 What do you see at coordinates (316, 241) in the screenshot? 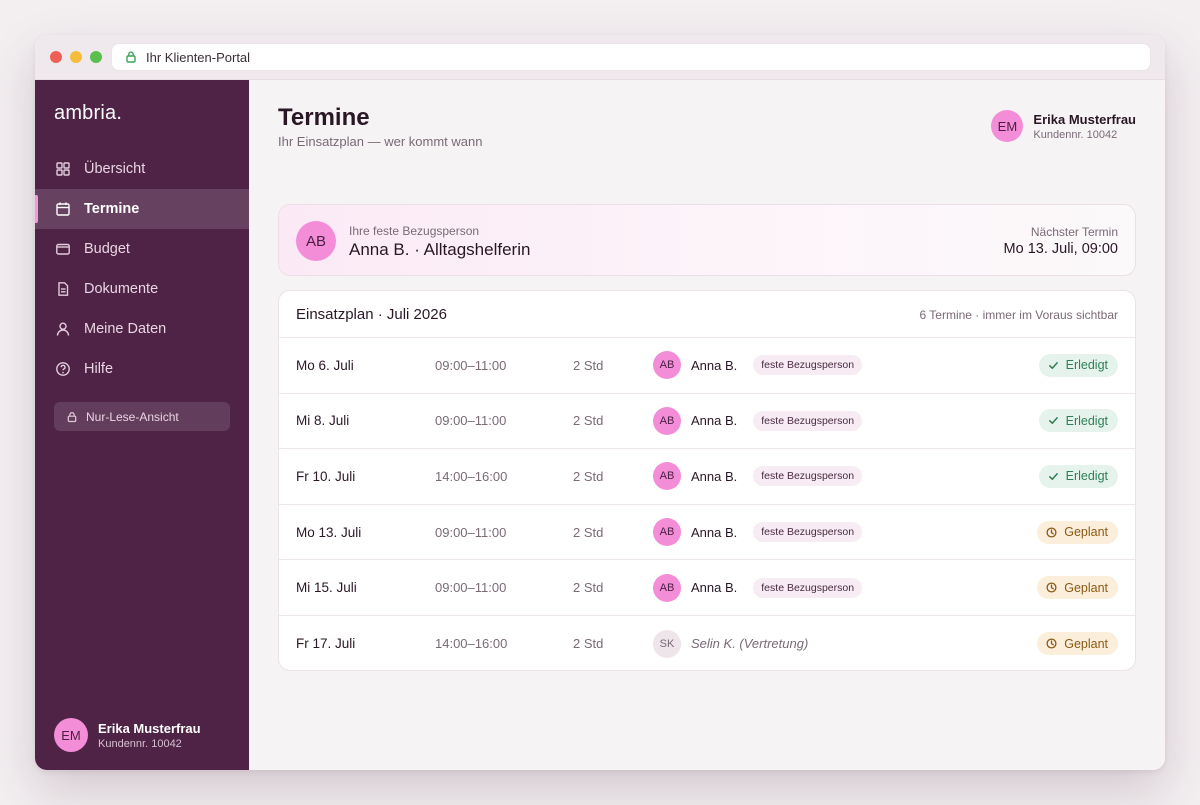
I see `caregiver-avatar: AB` at bounding box center [316, 241].